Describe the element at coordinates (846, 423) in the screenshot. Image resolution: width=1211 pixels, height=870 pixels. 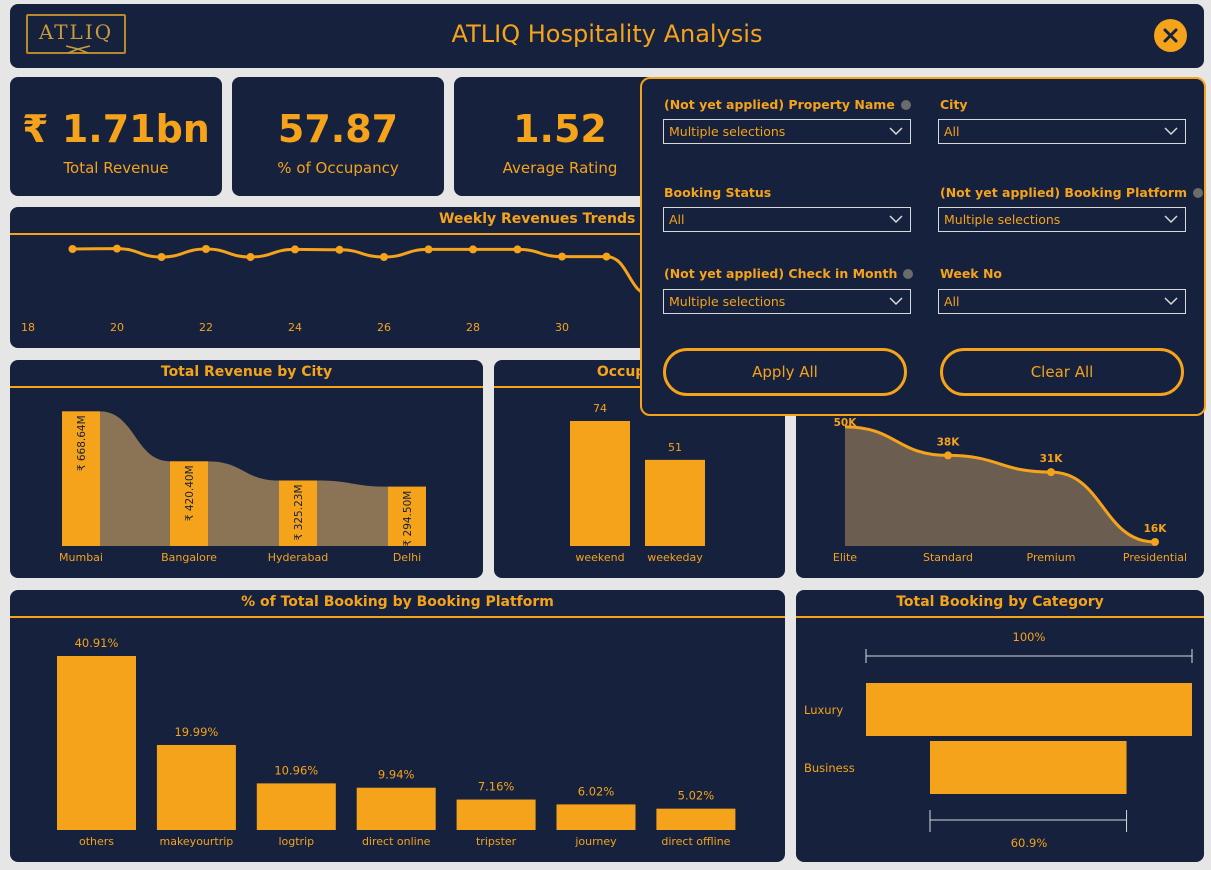
I see `room-class-value: 50K` at that location.